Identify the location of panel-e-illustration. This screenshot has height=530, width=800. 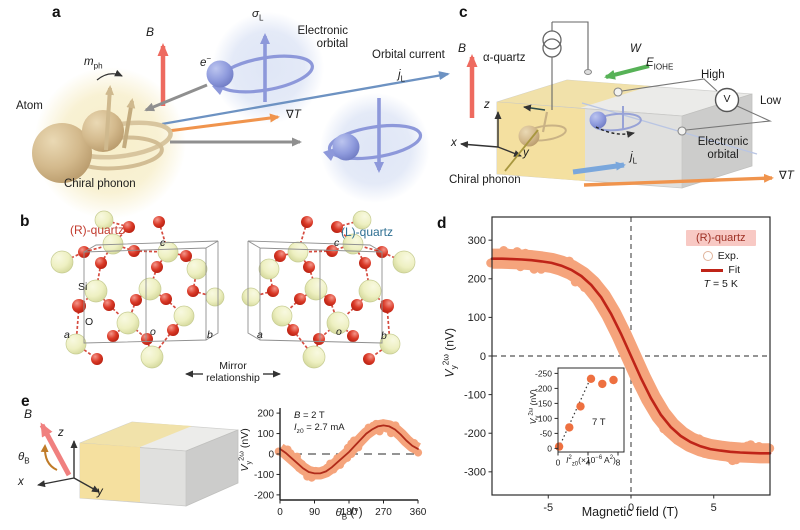
(138, 464).